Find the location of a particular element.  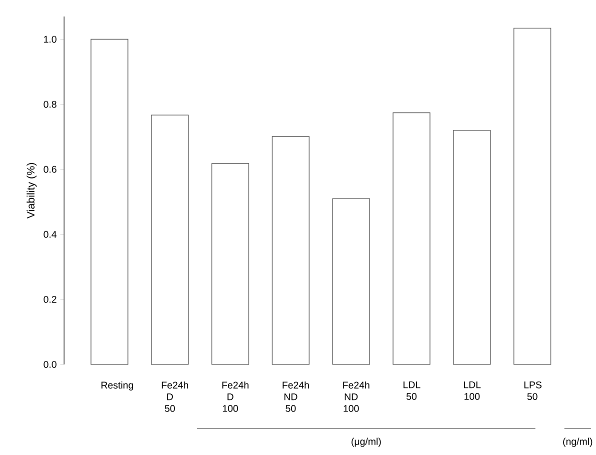

text: (μg/ml) is located at coordinates (366, 442).